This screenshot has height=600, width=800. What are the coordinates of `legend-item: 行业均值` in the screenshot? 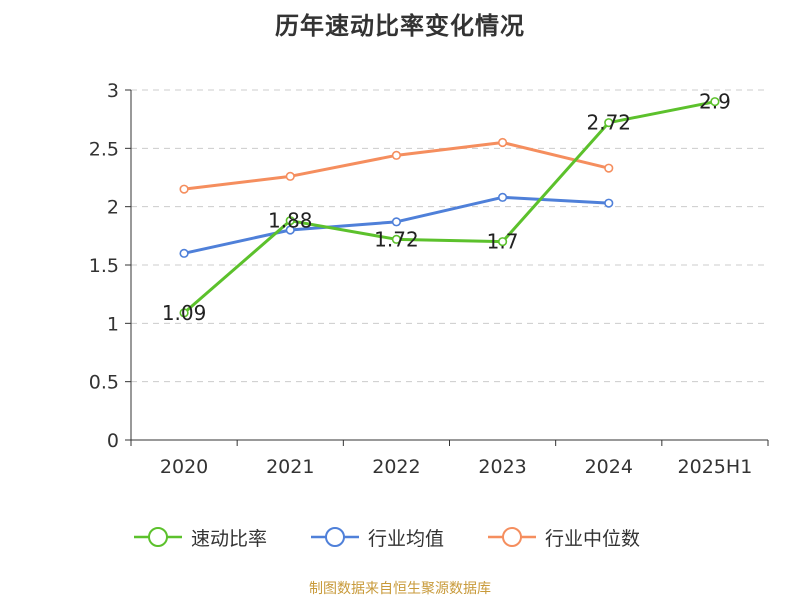 It's located at (377, 537).